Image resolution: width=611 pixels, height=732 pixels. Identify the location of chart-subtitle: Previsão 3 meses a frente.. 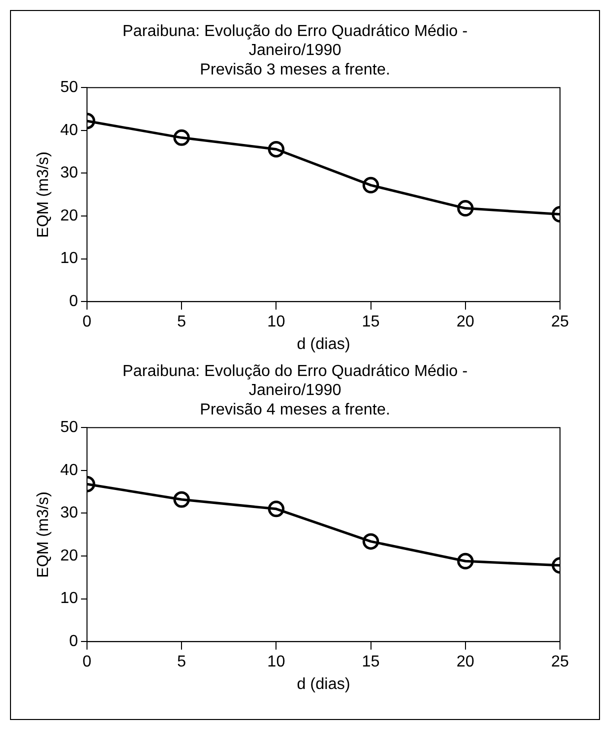
(295, 69).